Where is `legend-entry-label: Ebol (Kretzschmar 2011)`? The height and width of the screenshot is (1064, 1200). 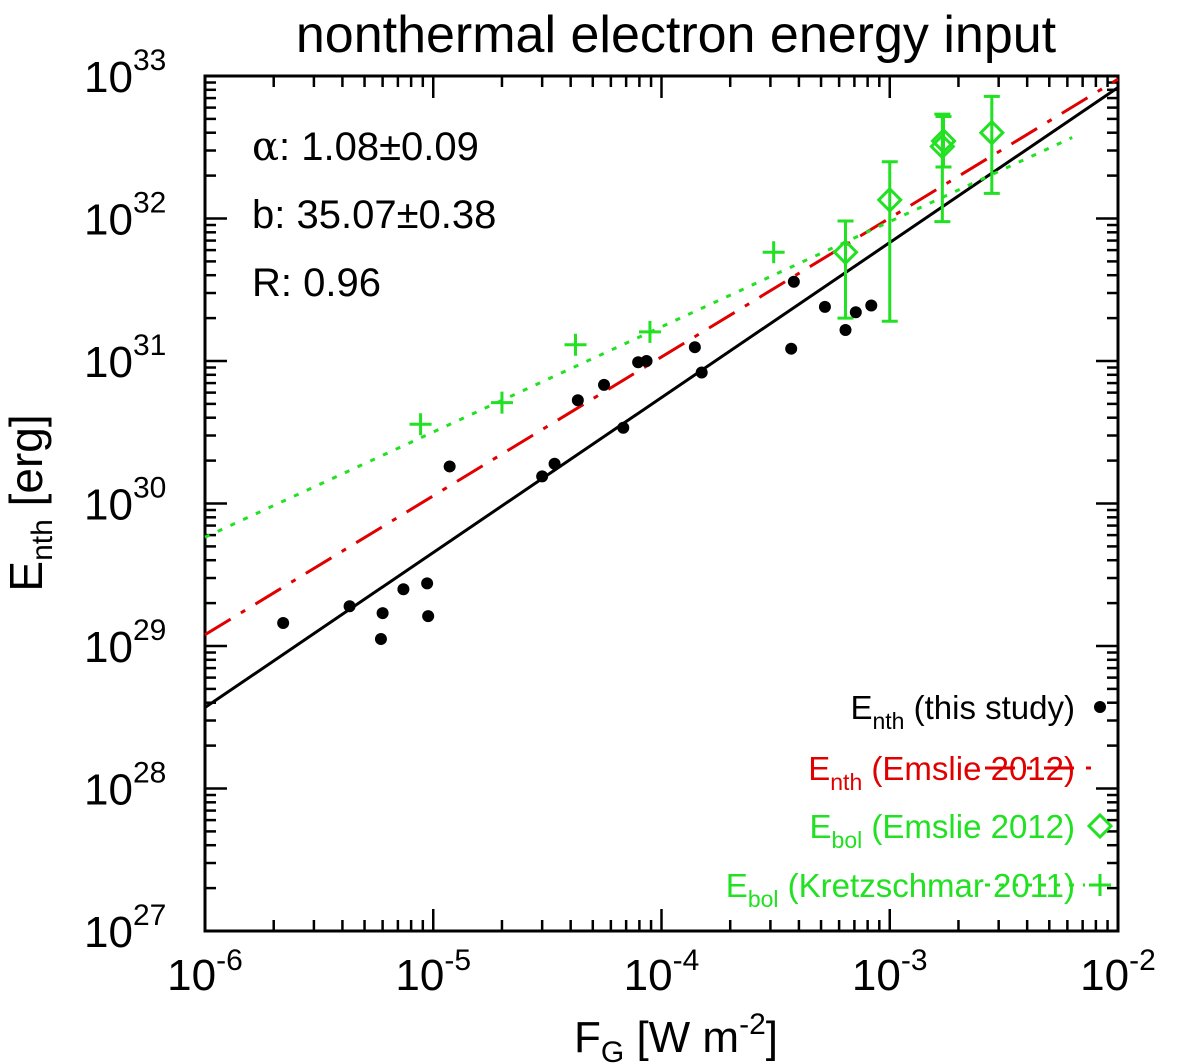 legend-entry-label: Ebol (Kretzschmar 2011) is located at coordinates (900, 889).